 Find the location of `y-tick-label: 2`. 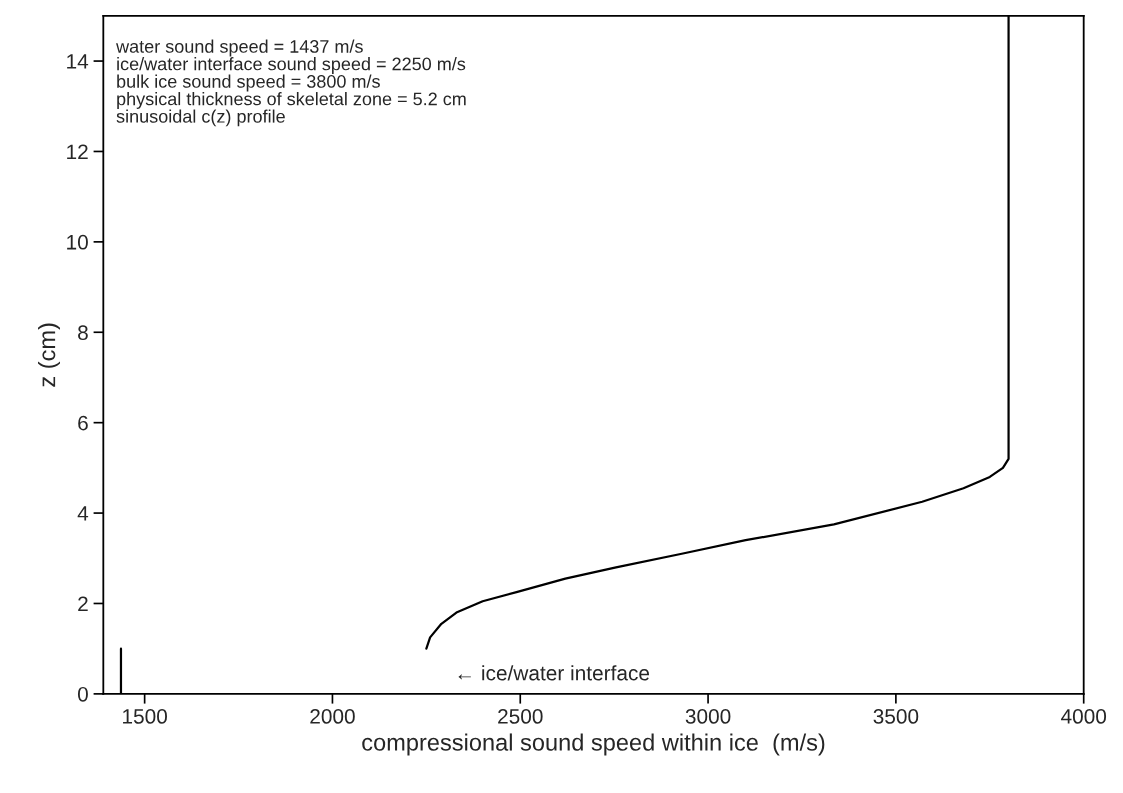

y-tick-label: 2 is located at coordinates (83, 604).